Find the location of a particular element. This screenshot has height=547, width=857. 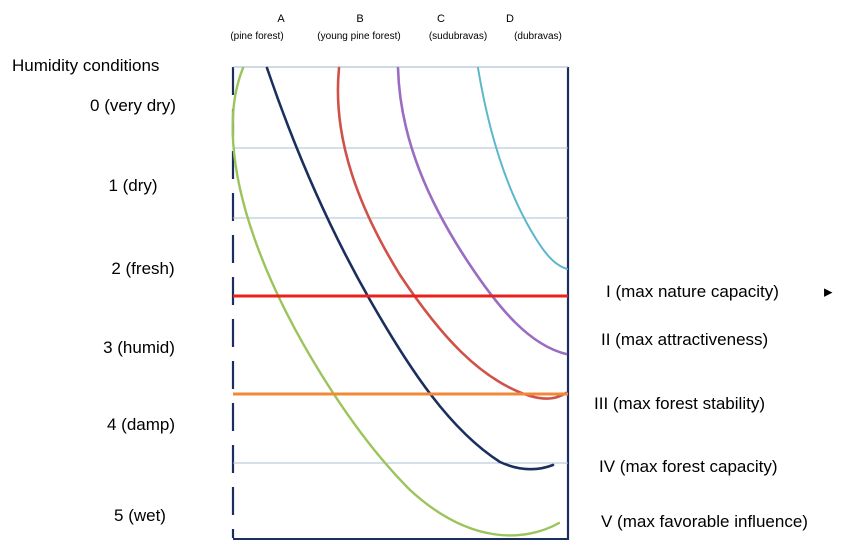

humidity-level-3: 3 (humid) is located at coordinates (139, 347).